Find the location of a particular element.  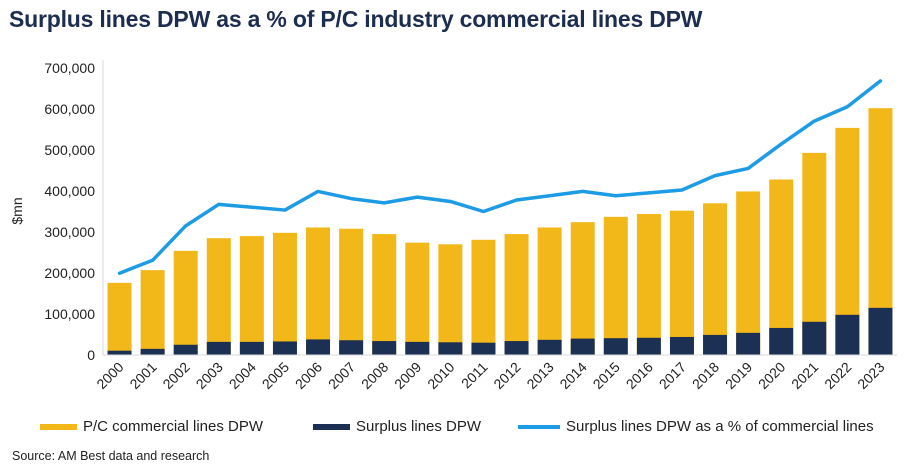

y-tick-label: 700,000 is located at coordinates (69, 68).